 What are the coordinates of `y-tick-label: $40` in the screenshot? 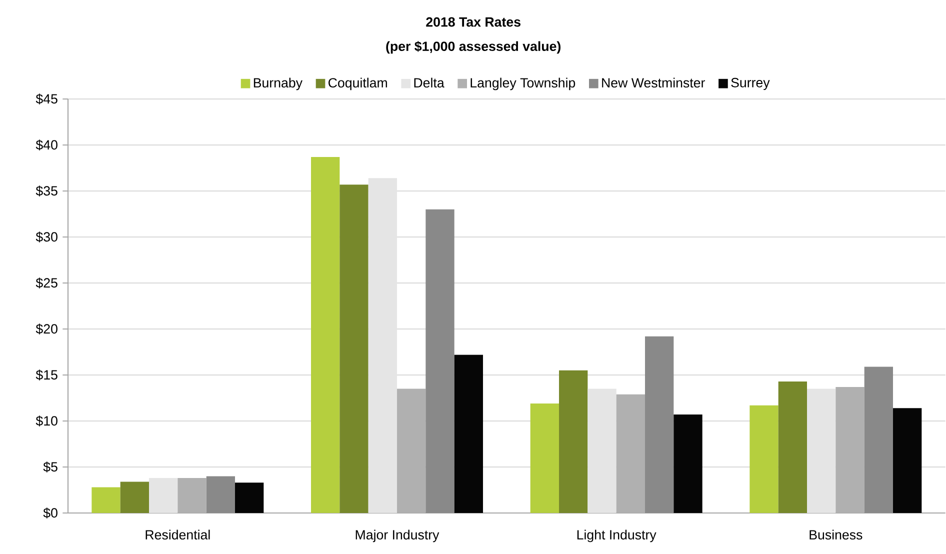 It's located at (47, 145).